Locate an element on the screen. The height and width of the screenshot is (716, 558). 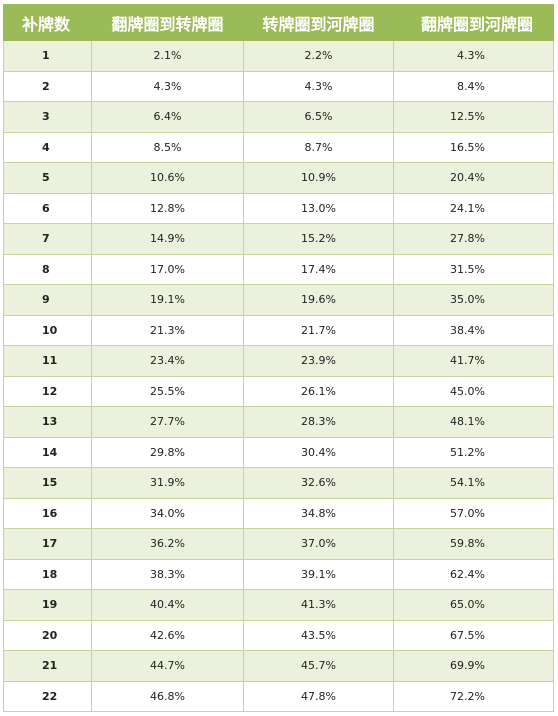
outs-cell: 1 is located at coordinates (47, 56).